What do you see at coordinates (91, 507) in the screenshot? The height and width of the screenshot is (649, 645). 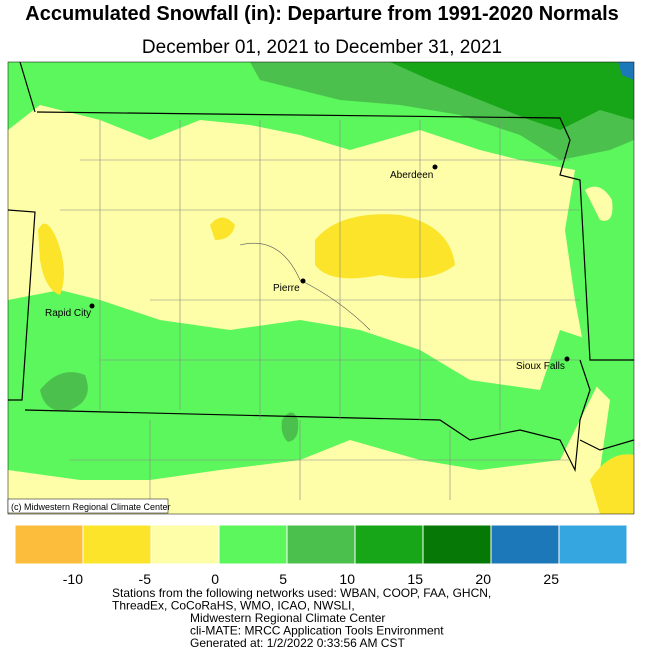 I see `credit: (c) Midwestern Regional Climate Center` at bounding box center [91, 507].